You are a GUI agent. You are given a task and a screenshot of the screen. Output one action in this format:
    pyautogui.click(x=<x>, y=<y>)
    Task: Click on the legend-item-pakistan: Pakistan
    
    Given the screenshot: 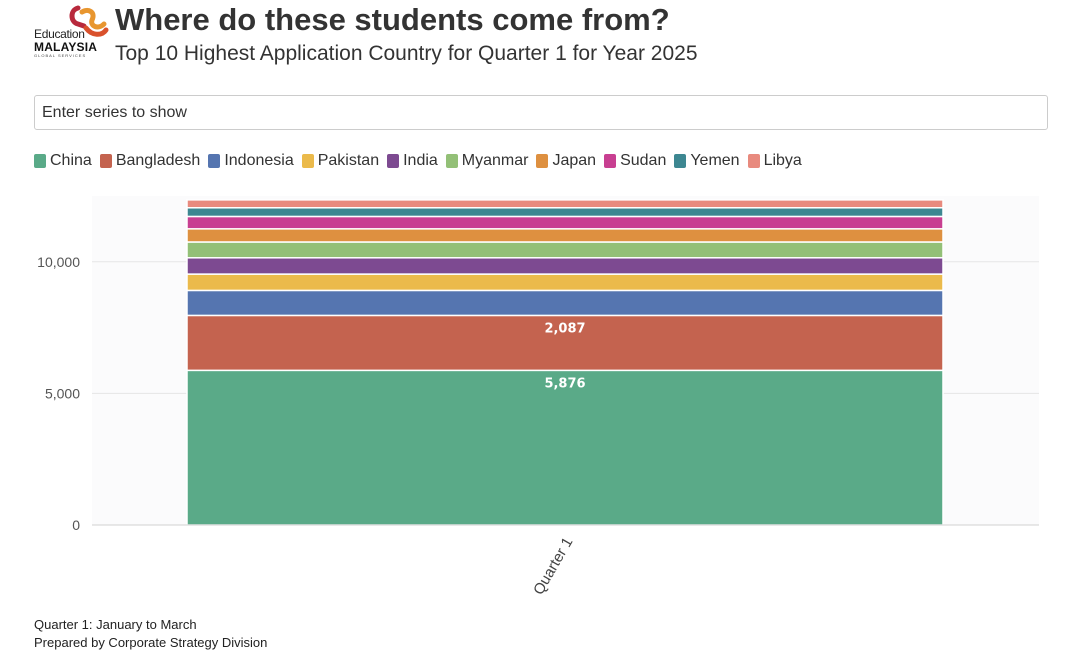 What is the action you would take?
    pyautogui.click(x=340, y=161)
    